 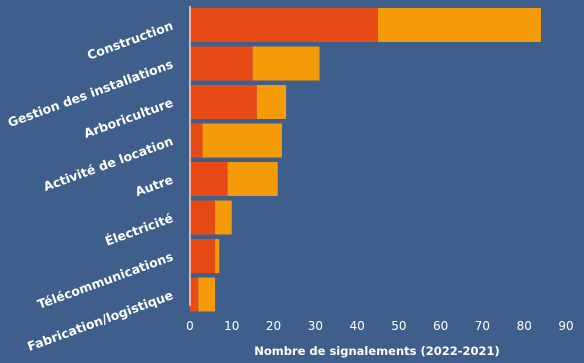 What do you see at coordinates (565, 326) in the screenshot?
I see `x-tick-label: 90` at bounding box center [565, 326].